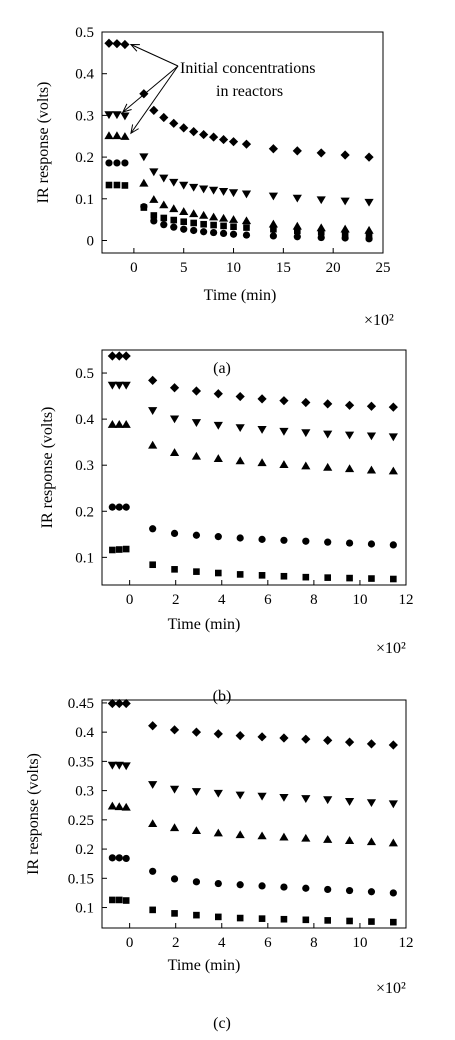  I want to click on x-tick-label: 8, so click(314, 600).